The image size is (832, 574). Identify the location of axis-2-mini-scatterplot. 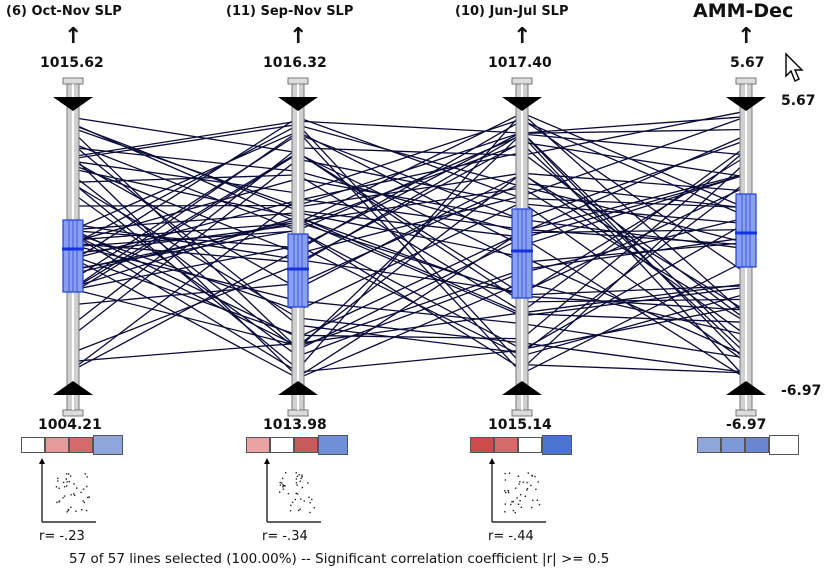
(292, 492).